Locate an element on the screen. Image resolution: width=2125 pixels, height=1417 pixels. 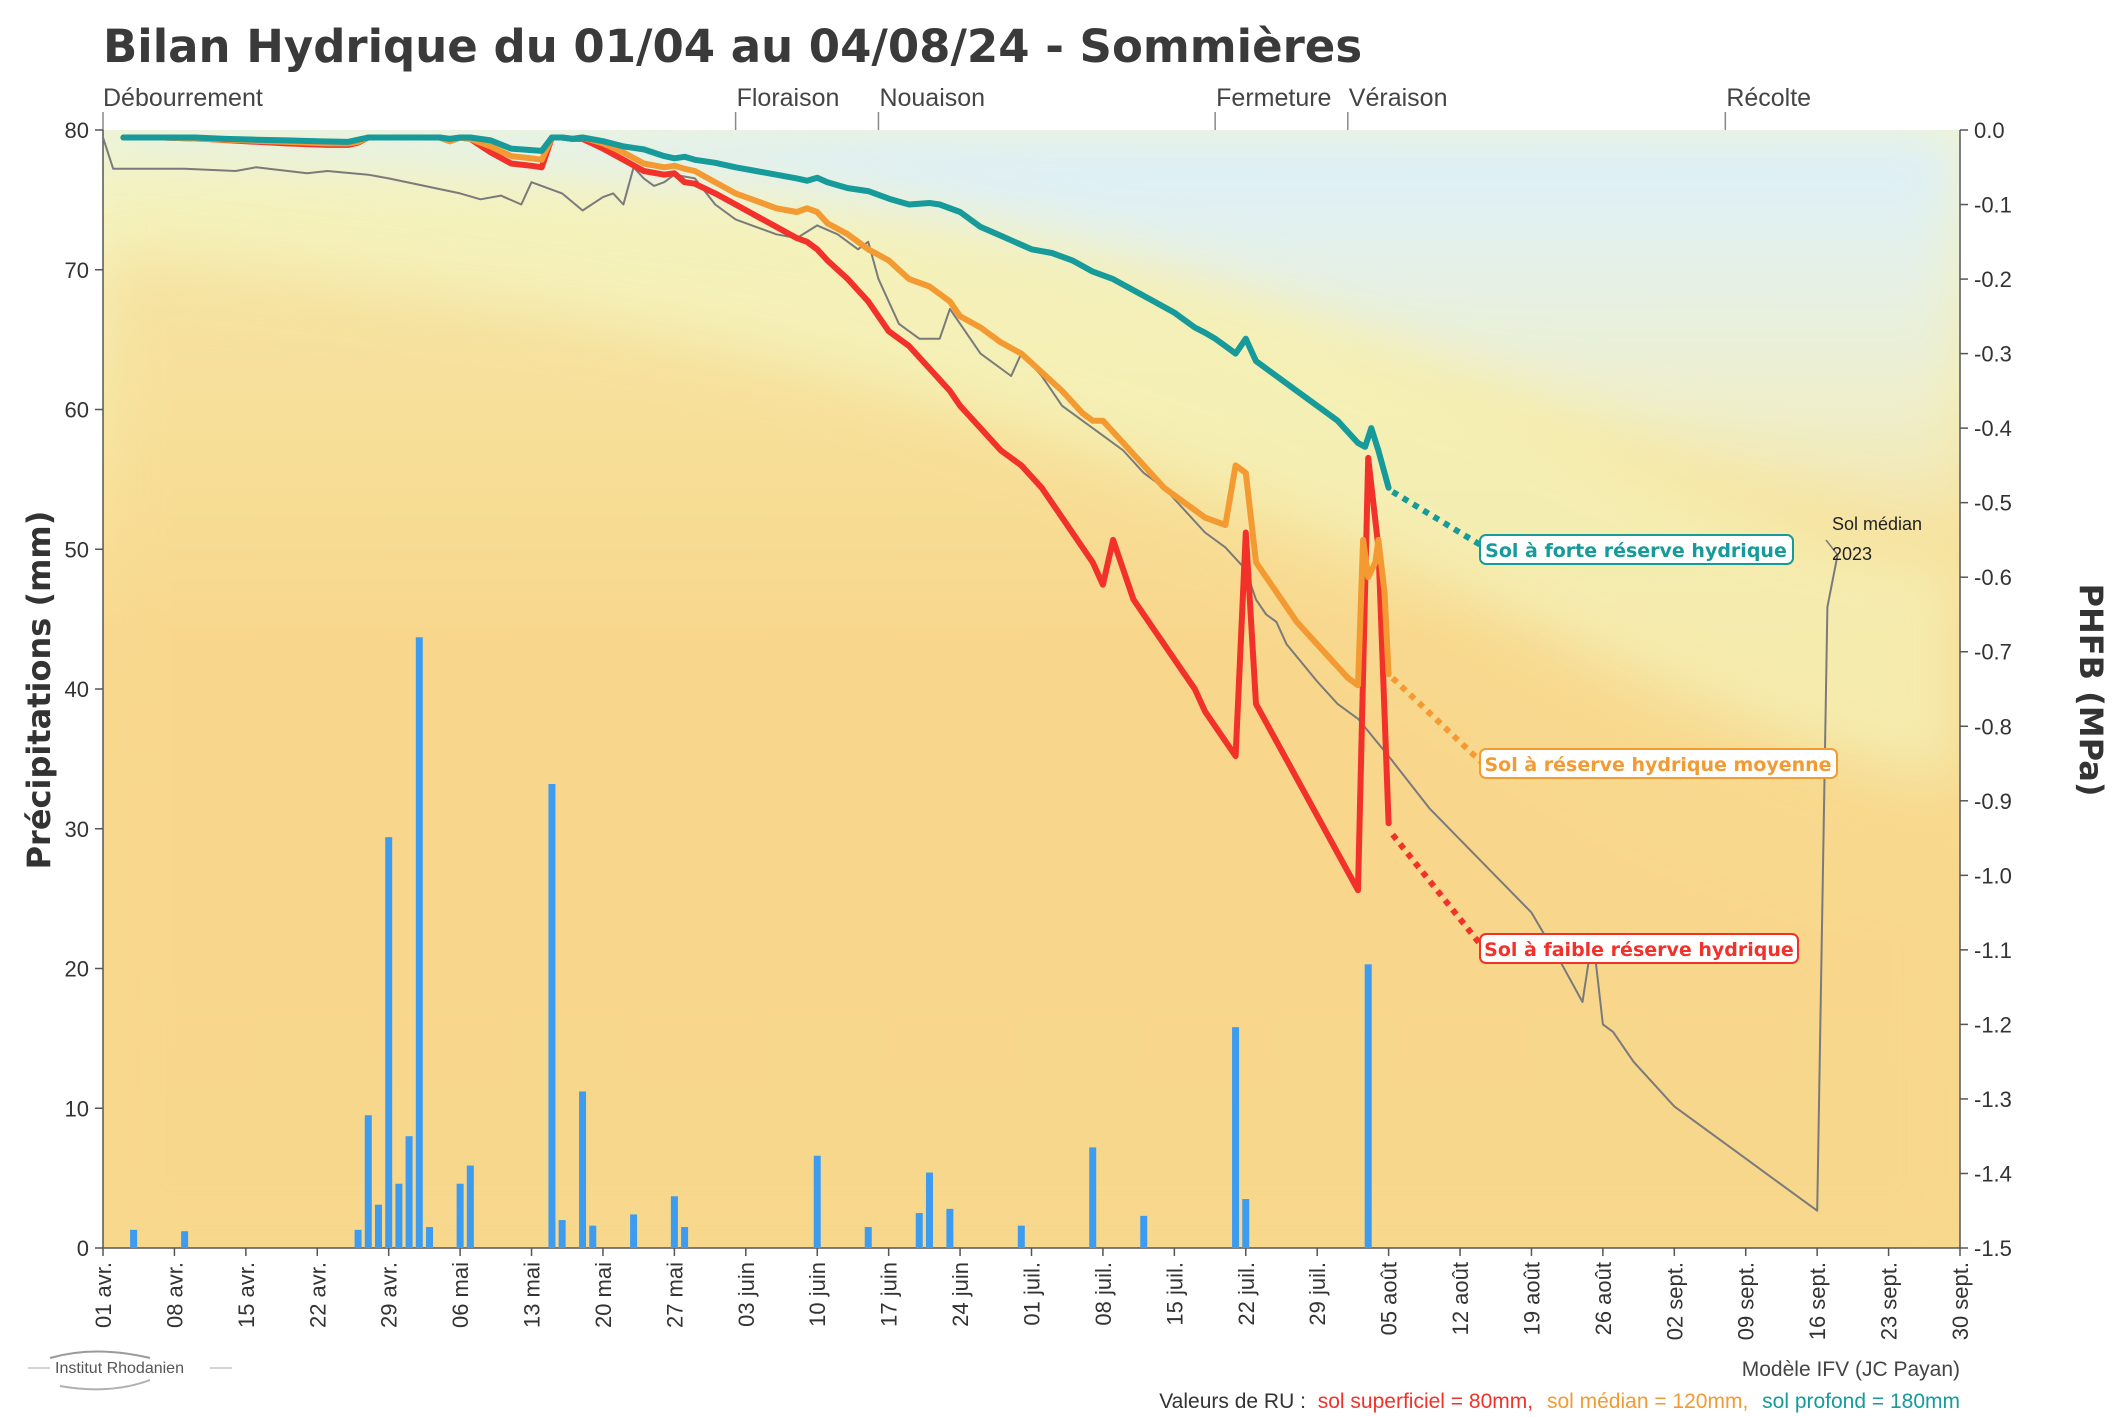
y-right-tick-label: -0.5 is located at coordinates (1993, 503).